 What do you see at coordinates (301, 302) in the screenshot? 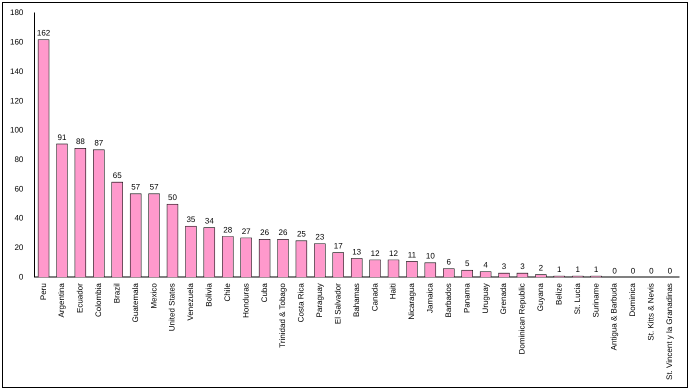
I see `x-tick-label: Costa Rica` at bounding box center [301, 302].